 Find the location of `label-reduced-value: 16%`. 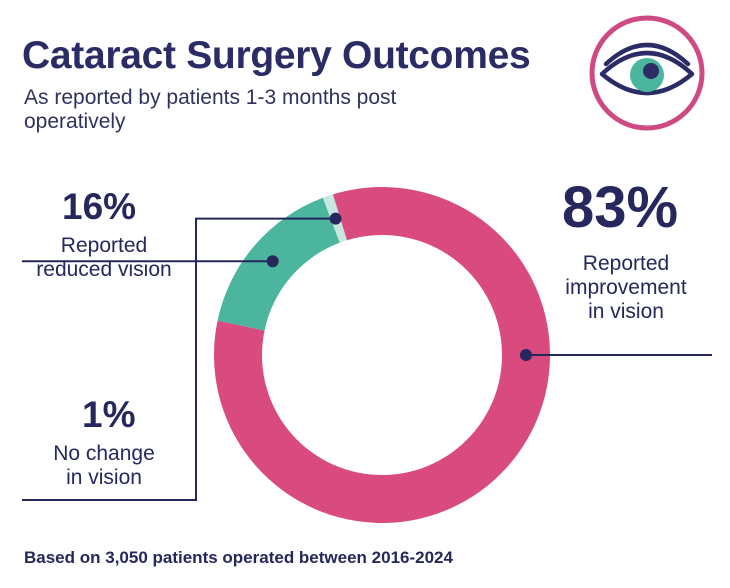

label-reduced-value: 16% is located at coordinates (99, 206).